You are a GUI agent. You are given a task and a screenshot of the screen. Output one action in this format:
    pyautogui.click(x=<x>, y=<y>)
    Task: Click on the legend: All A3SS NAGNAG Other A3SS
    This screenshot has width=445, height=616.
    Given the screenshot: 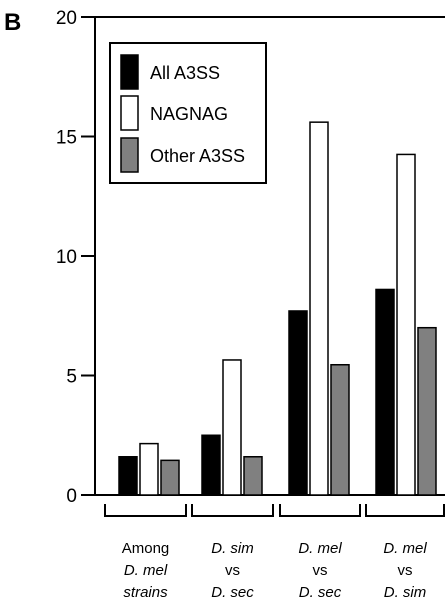 What is the action you would take?
    pyautogui.click(x=188, y=113)
    